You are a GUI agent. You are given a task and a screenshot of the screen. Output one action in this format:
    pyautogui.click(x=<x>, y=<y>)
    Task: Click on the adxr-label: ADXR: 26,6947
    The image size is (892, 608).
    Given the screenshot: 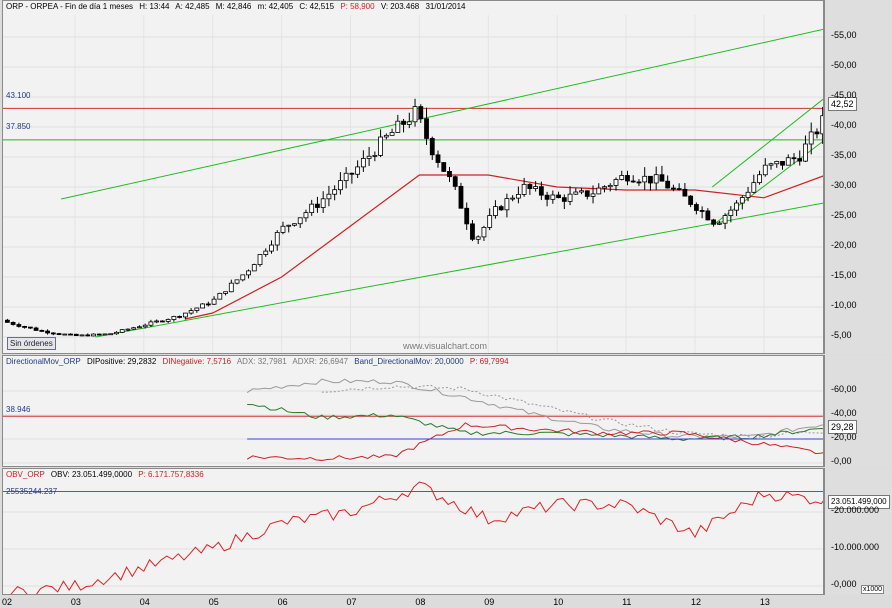 What is the action you would take?
    pyautogui.click(x=320, y=361)
    